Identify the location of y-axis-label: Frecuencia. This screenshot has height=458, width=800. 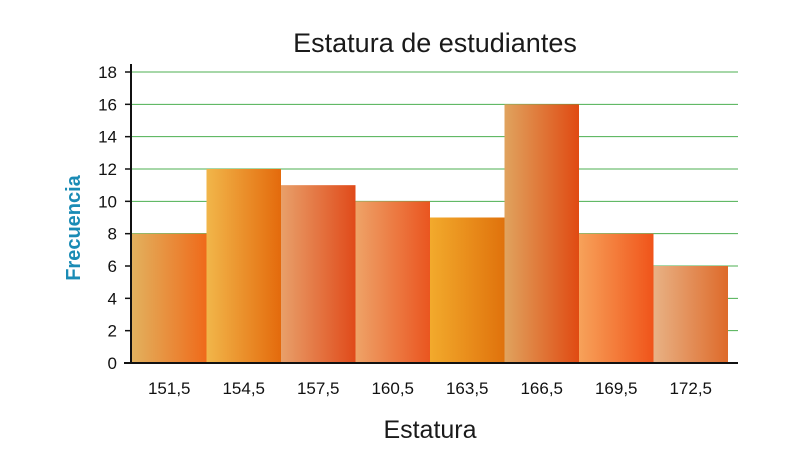
(74, 227).